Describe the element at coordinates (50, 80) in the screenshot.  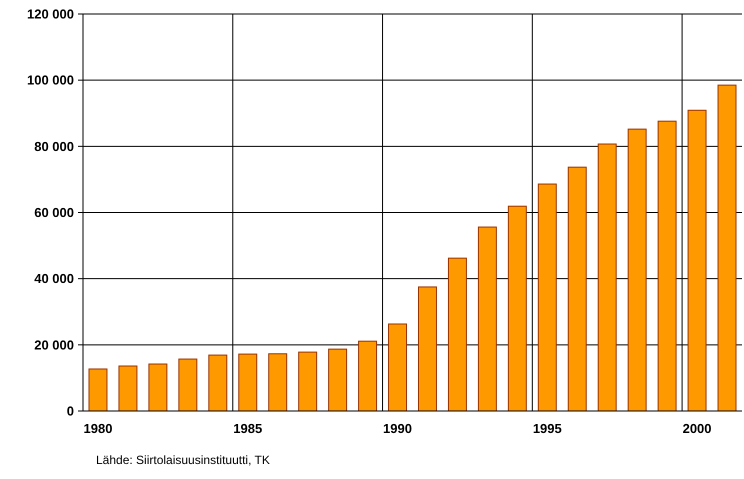
I see `y-tick-label: 100 000` at that location.